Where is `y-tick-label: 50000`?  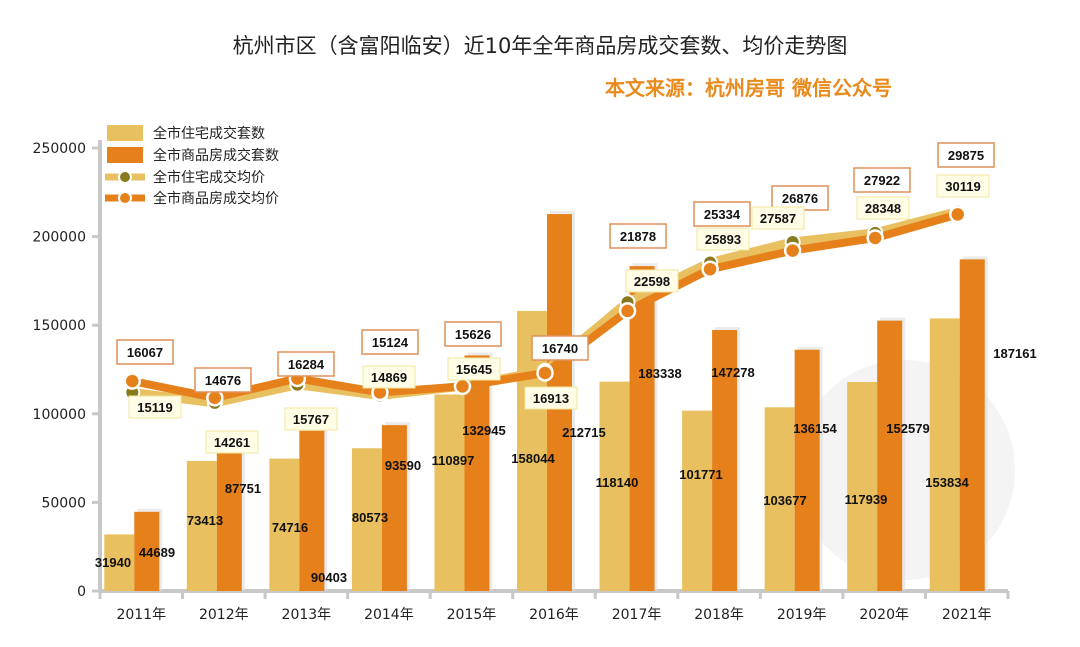 y-tick-label: 50000 is located at coordinates (63, 503).